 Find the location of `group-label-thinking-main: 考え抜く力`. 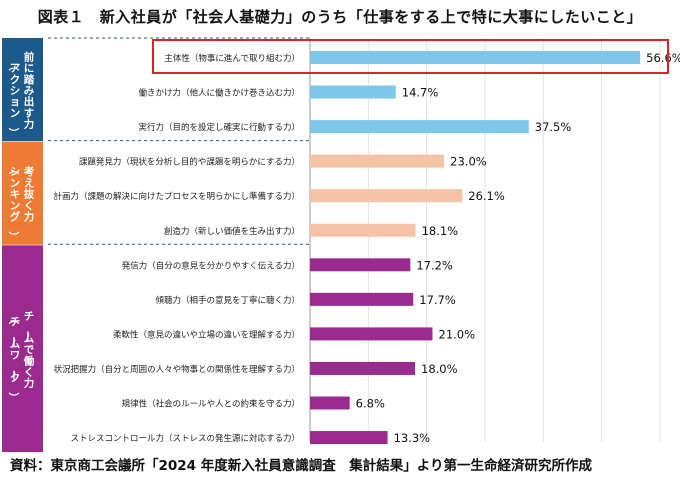

group-label-thinking-main: 考え抜く力 is located at coordinates (29, 194).